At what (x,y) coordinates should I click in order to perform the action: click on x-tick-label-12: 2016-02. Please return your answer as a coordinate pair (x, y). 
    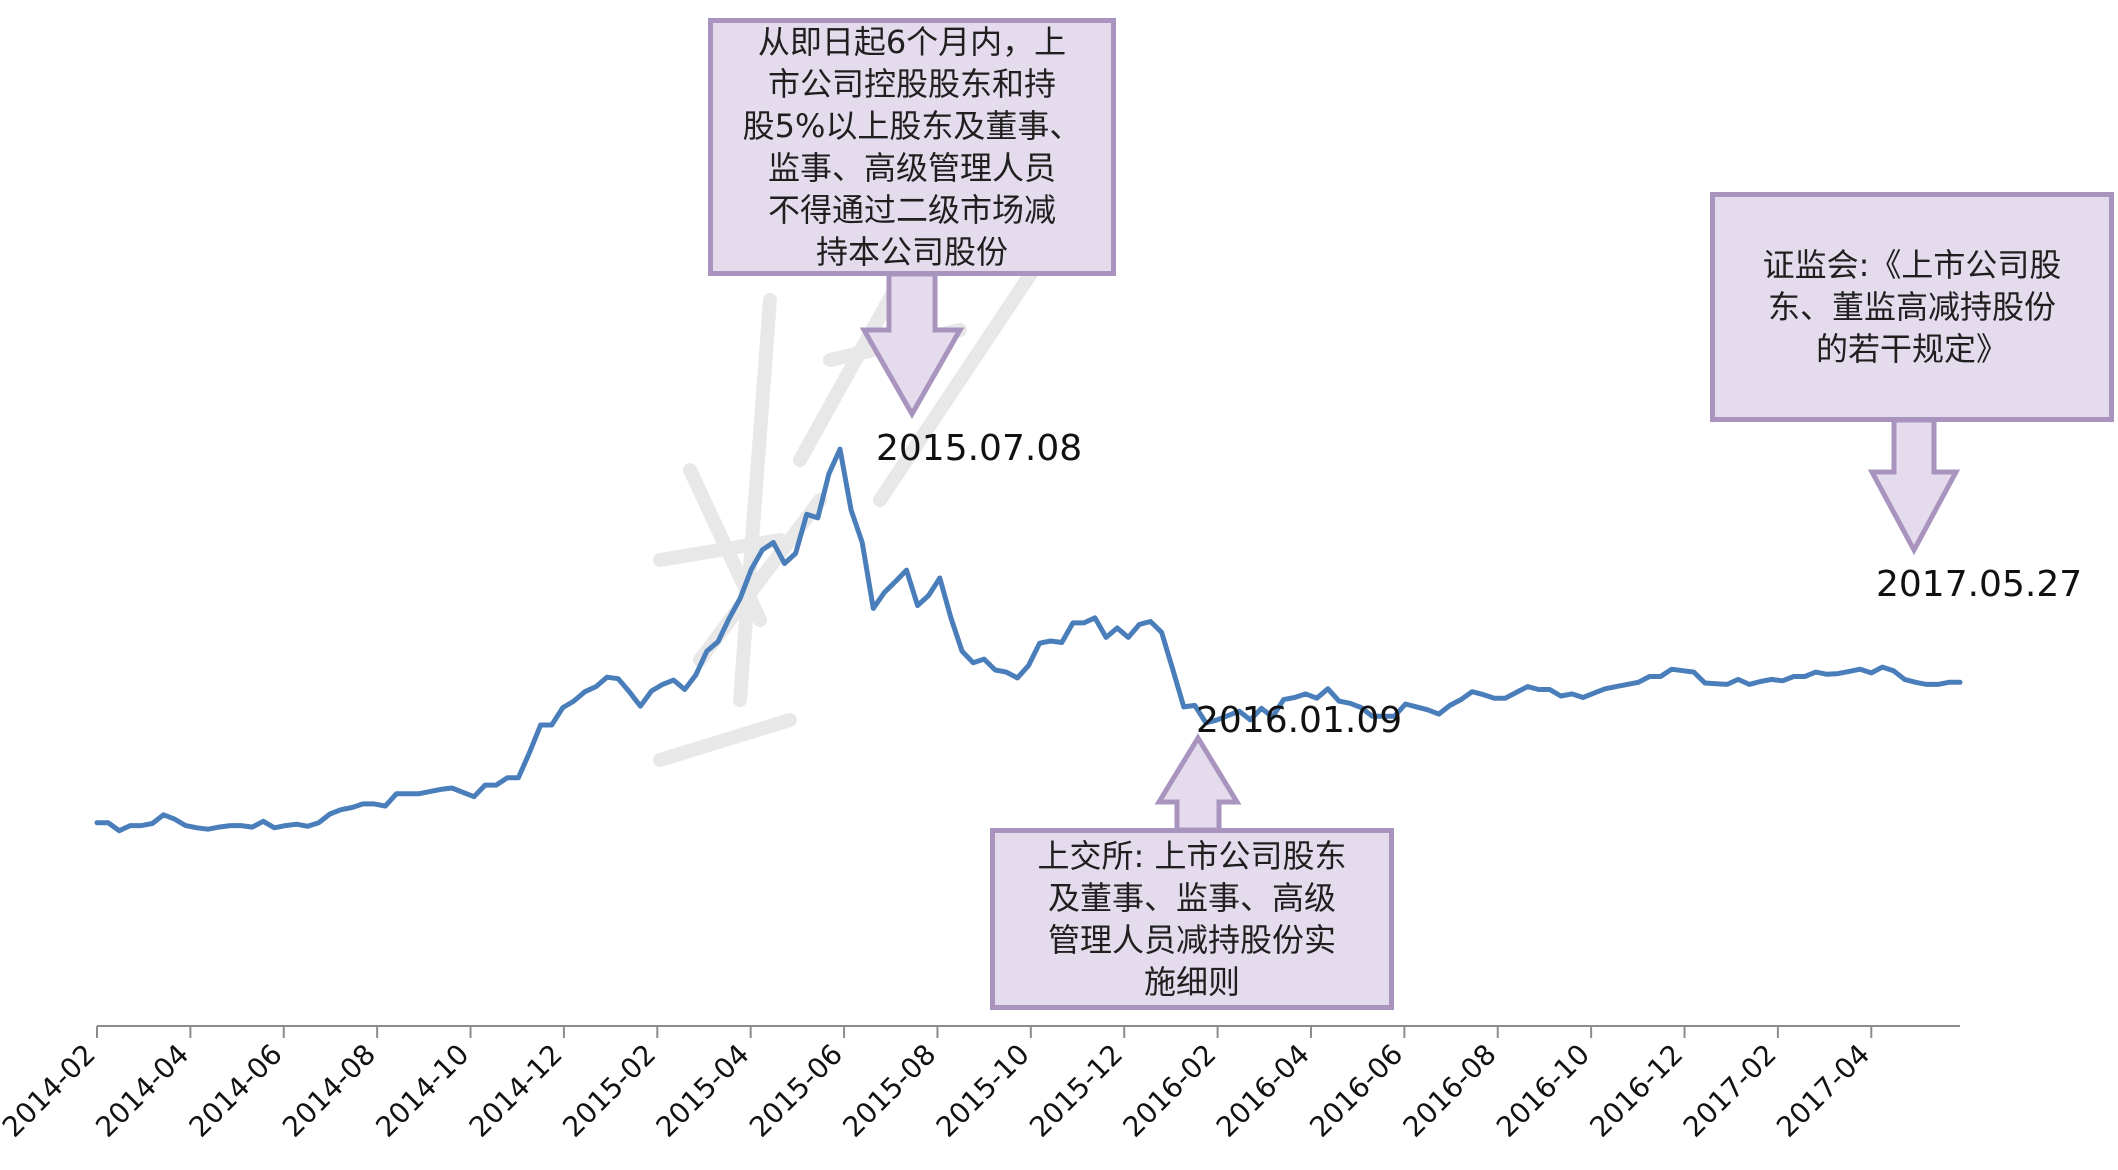
    Looking at the image, I should click on (1169, 1091).